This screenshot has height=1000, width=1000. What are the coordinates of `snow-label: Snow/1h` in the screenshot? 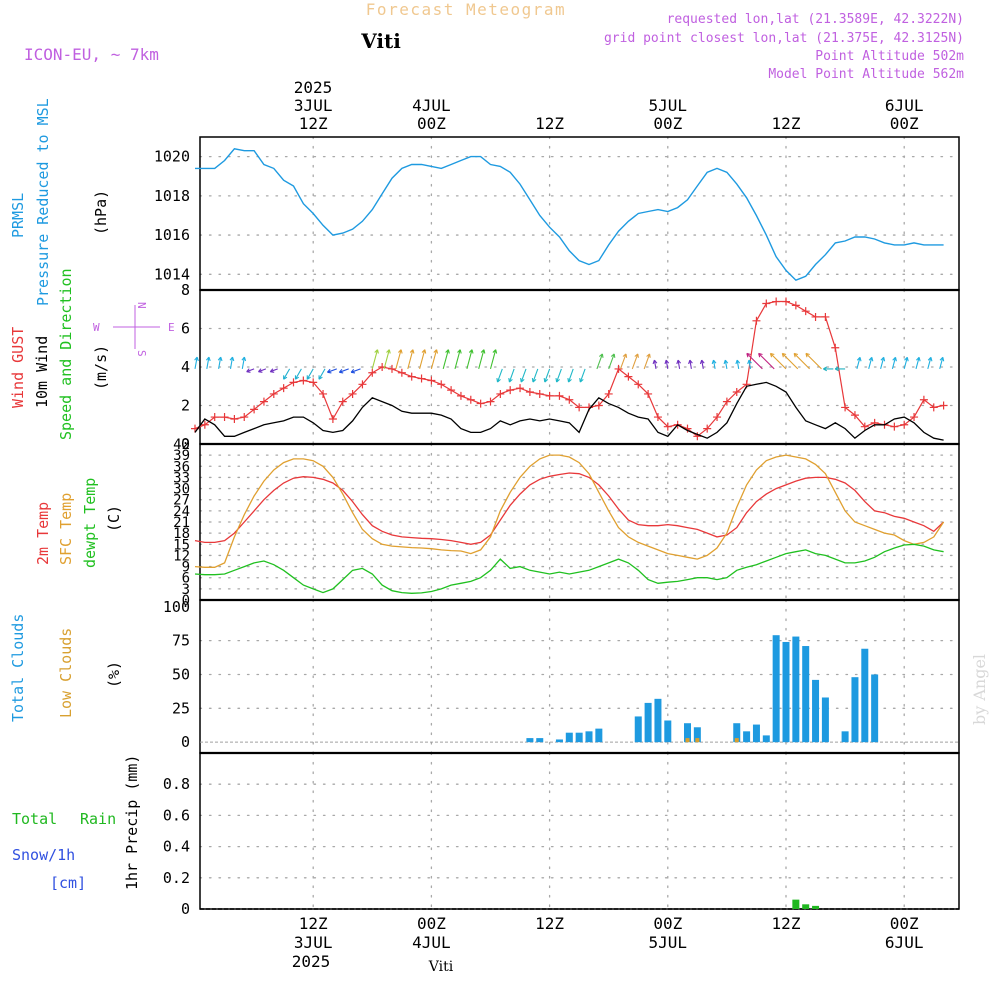 It's located at (43, 855).